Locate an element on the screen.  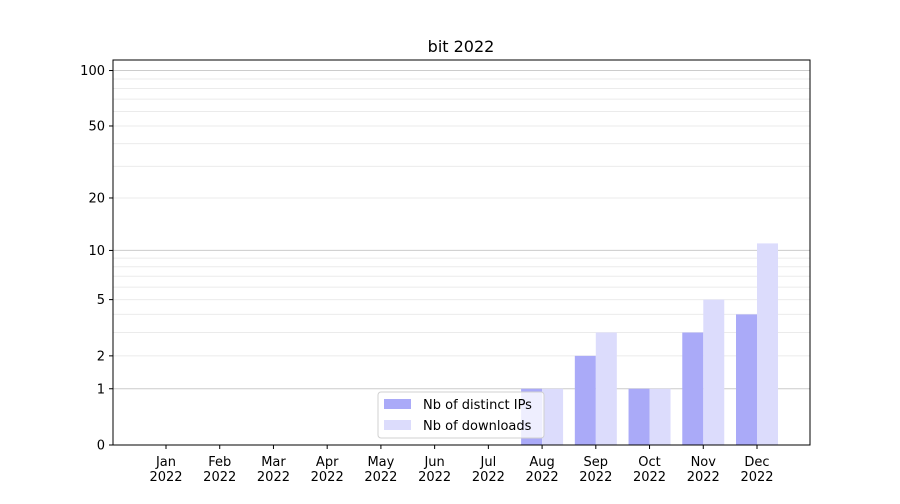
x-tick-label: Jan 2022 is located at coordinates (165, 470).